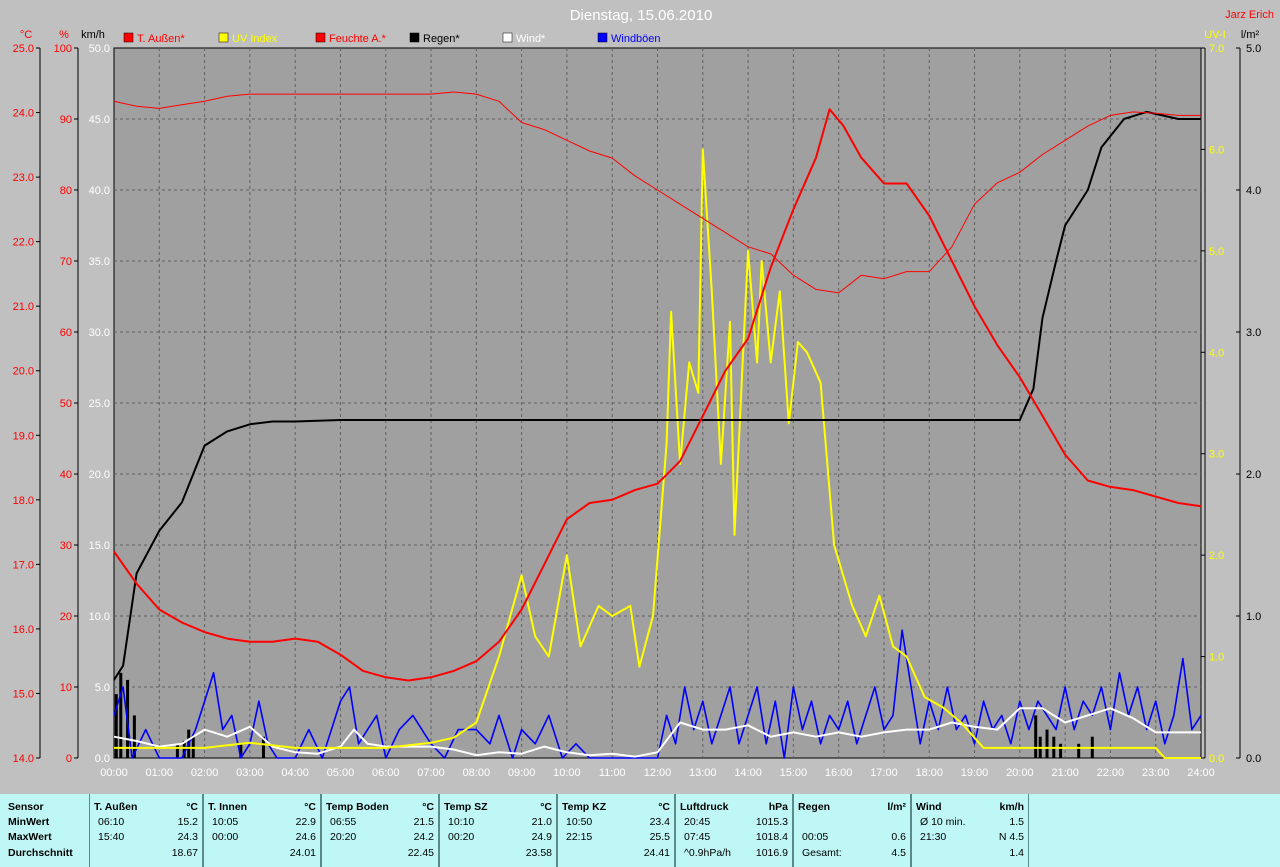 This screenshot has height=867, width=1280. Describe the element at coordinates (302, 853) in the screenshot. I see `stats-avg-val: 24.01` at that location.